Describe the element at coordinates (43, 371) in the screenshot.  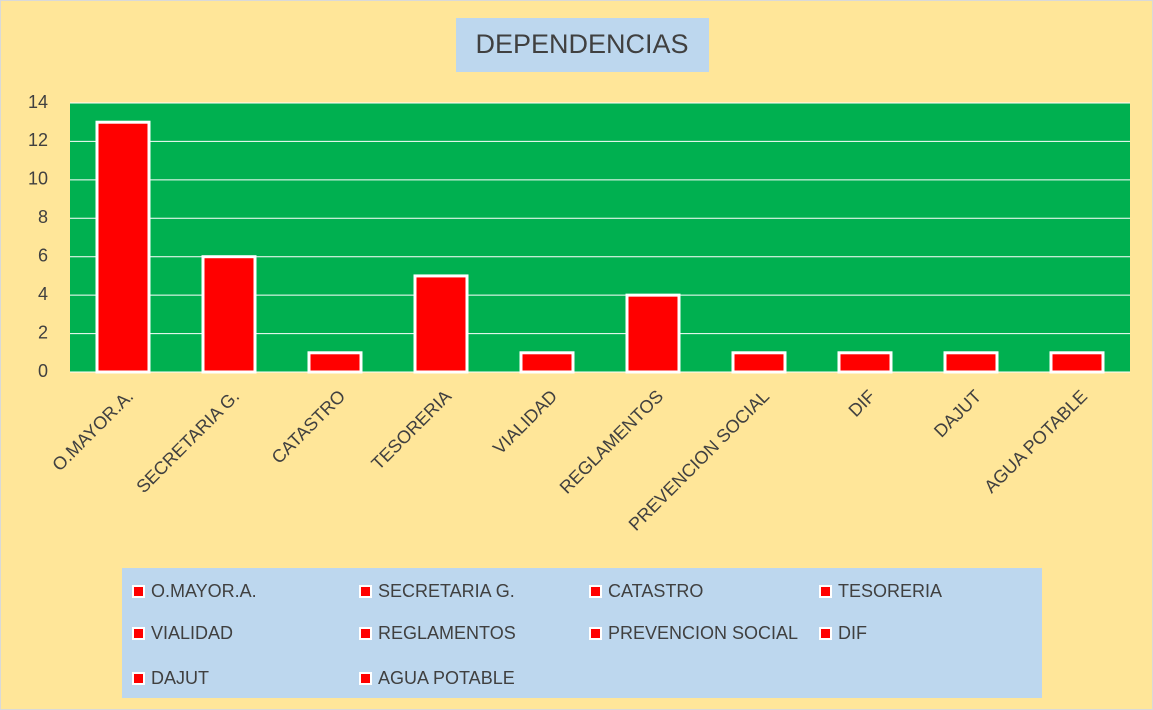
I see `y-tick-label: 0` at that location.